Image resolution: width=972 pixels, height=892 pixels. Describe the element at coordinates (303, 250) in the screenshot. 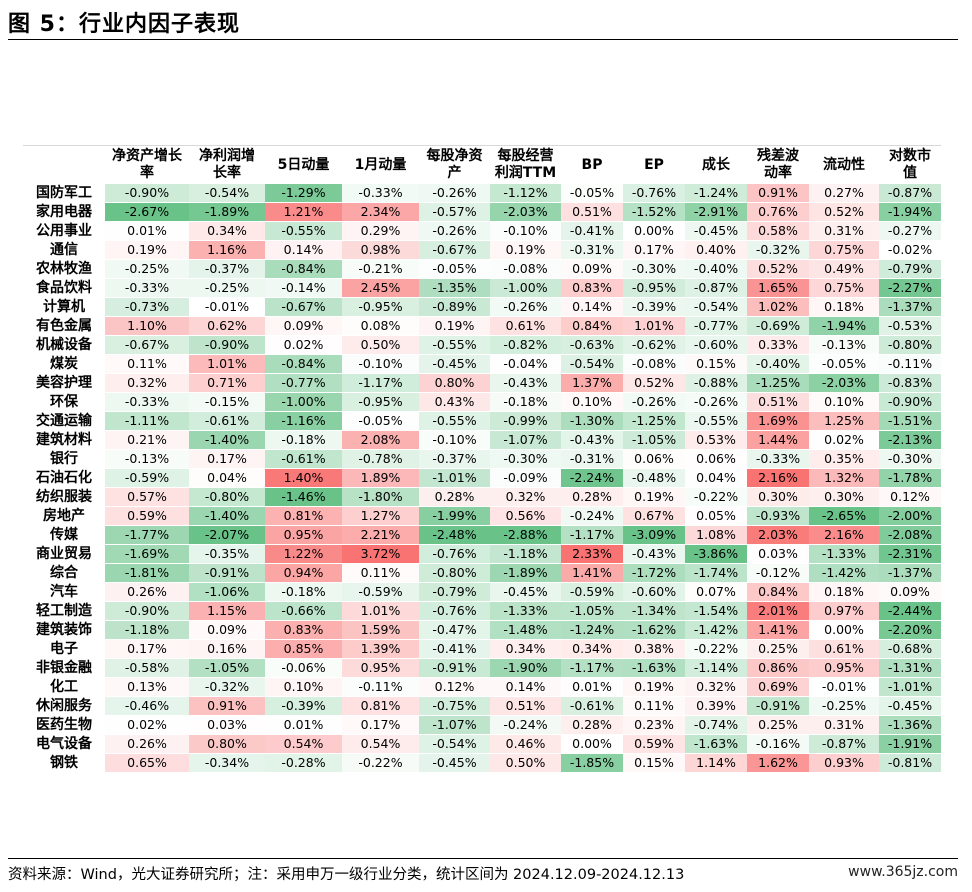

I see `heatmap-cell: 0.14%` at that location.